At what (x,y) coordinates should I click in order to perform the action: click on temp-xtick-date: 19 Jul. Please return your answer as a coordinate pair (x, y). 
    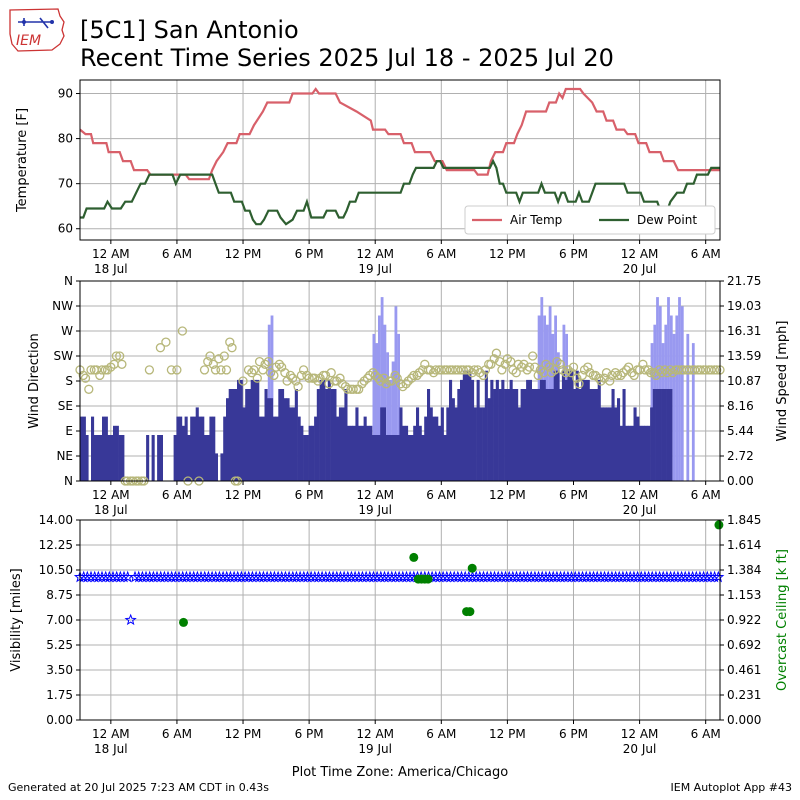
    Looking at the image, I should click on (375, 269).